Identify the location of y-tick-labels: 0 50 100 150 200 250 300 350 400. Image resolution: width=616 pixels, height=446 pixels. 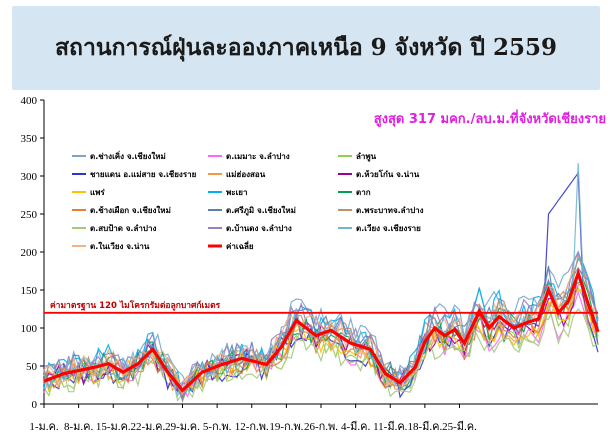
(29, 253).